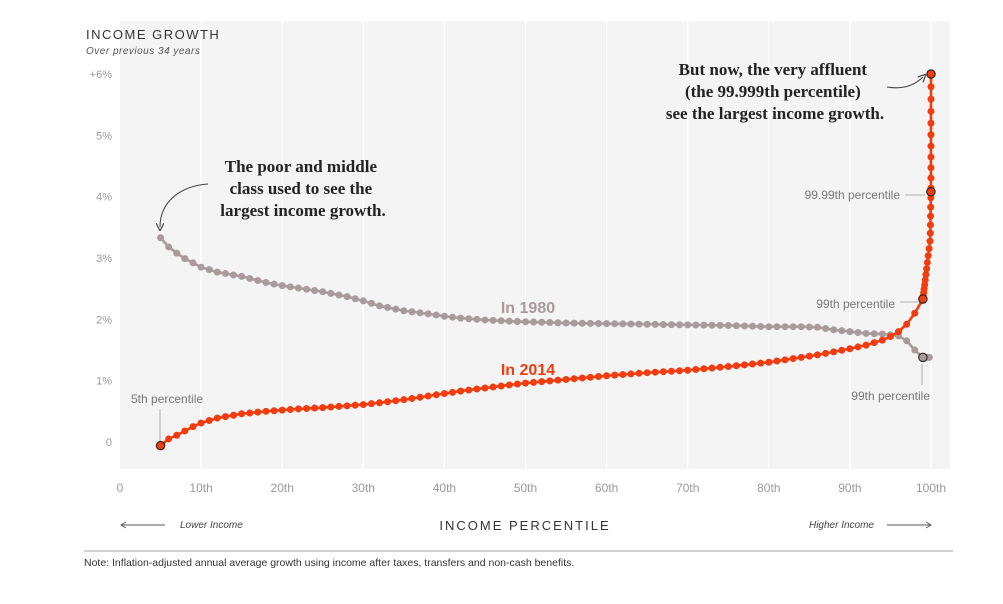  What do you see at coordinates (849, 488) in the screenshot?
I see `x-tick-label: 90th` at bounding box center [849, 488].